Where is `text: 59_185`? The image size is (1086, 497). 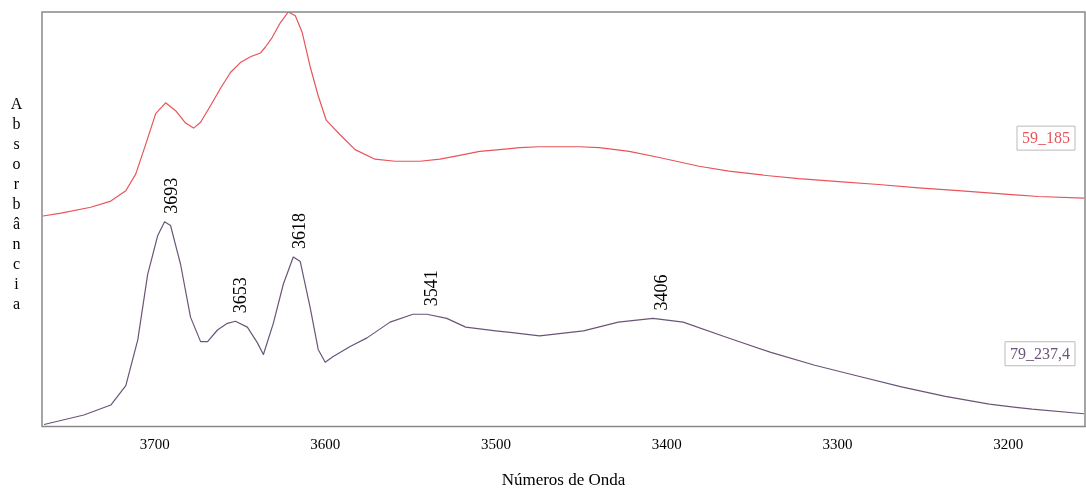 text: 59_185 is located at coordinates (1046, 138).